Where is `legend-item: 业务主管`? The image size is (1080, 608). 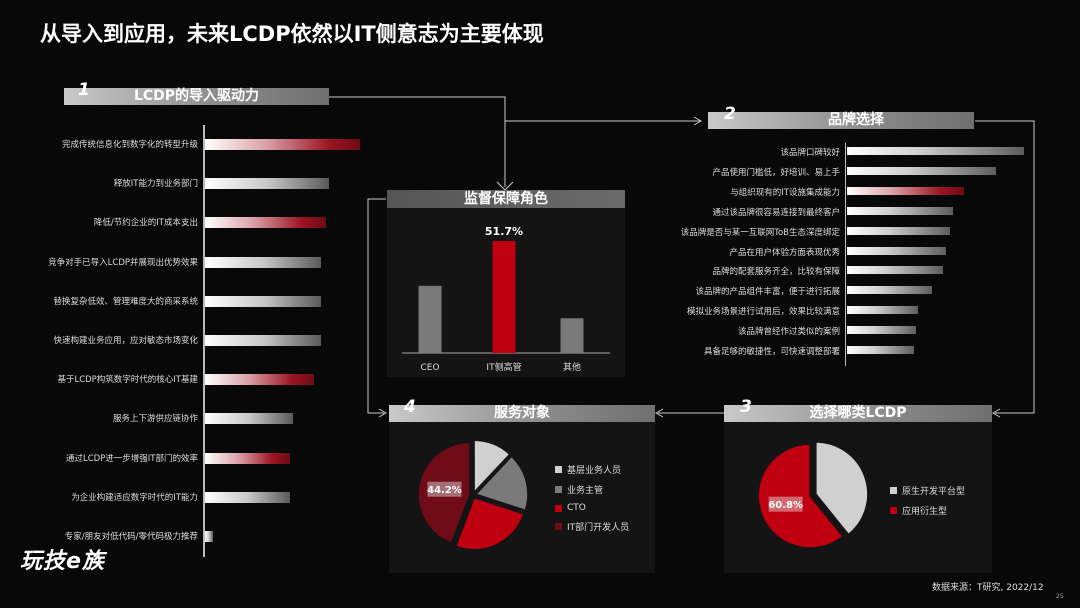
legend-item: 业务主管 is located at coordinates (592, 489).